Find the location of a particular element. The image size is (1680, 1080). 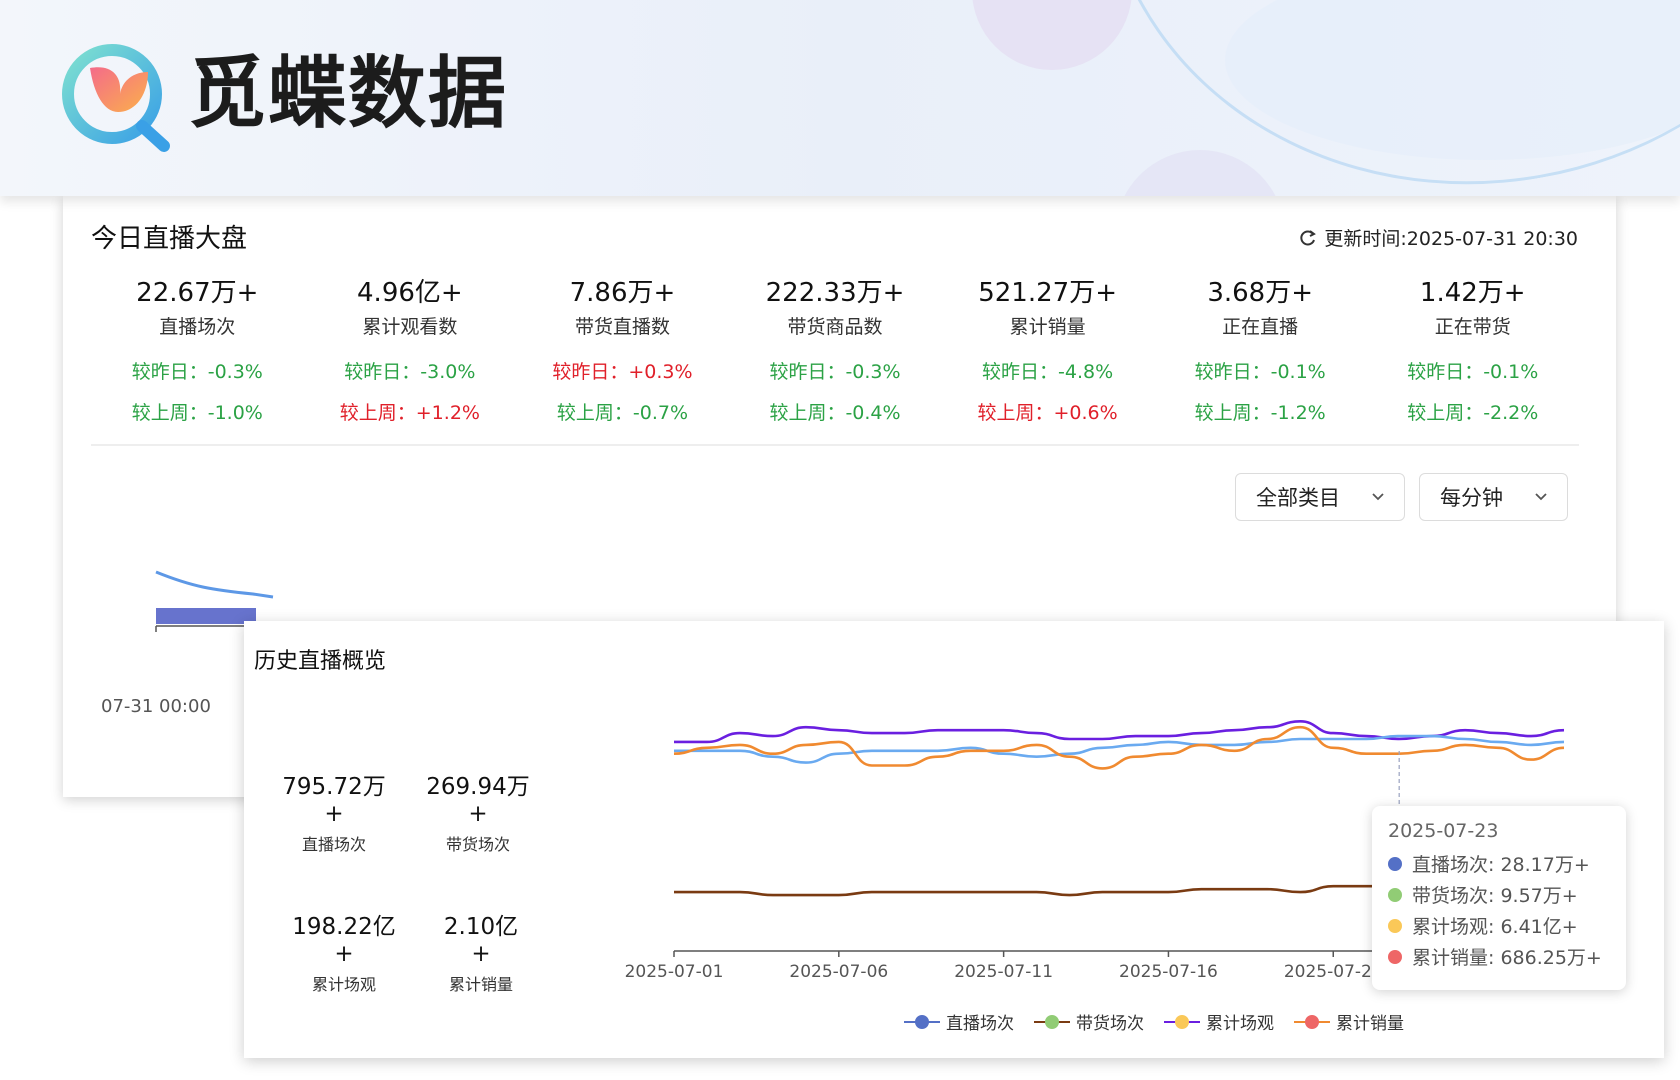

stat-label: 正在直播 is located at coordinates (1260, 327).